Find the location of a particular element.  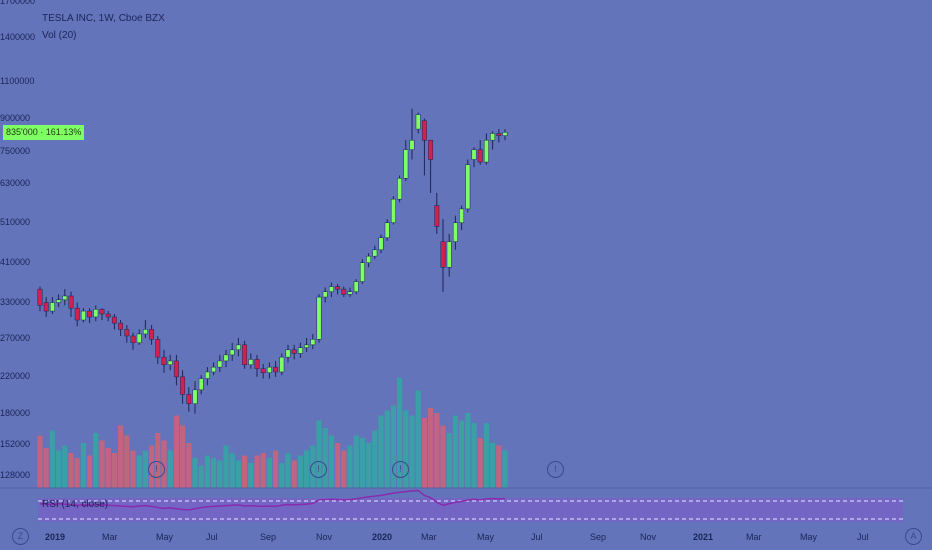

time-axis-label: Mar is located at coordinates (110, 537).